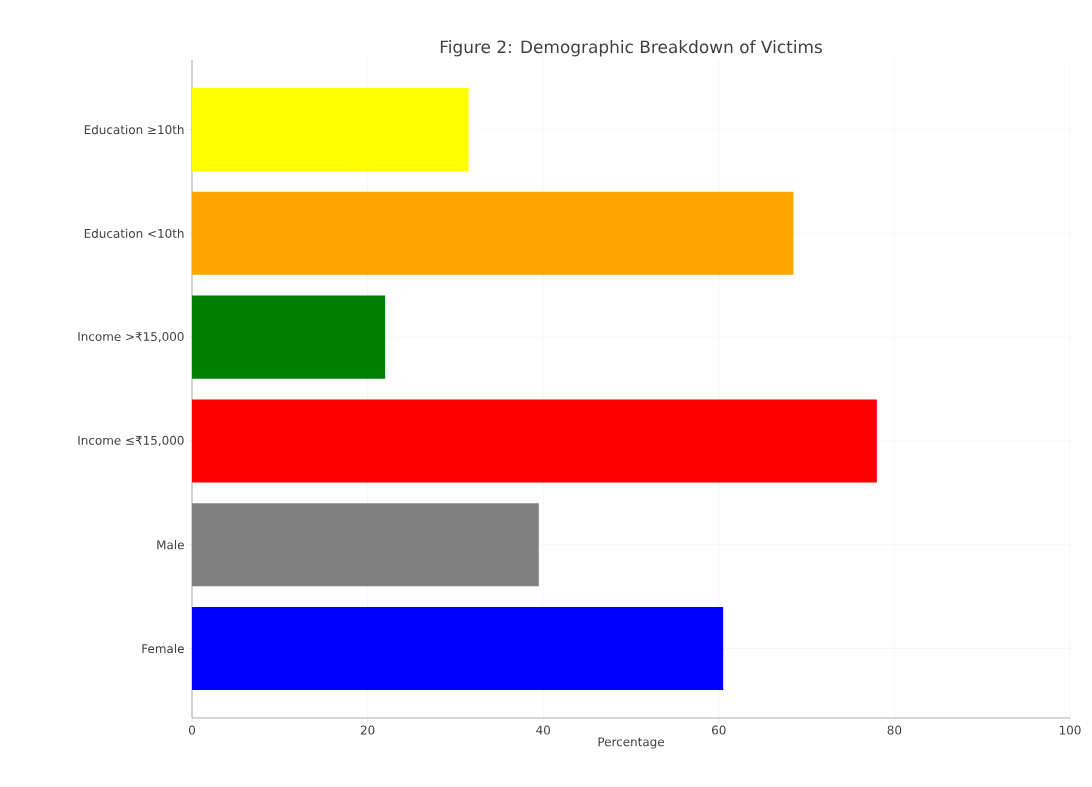 This screenshot has height=787, width=1092. I want to click on x-tick-label: 80, so click(894, 730).